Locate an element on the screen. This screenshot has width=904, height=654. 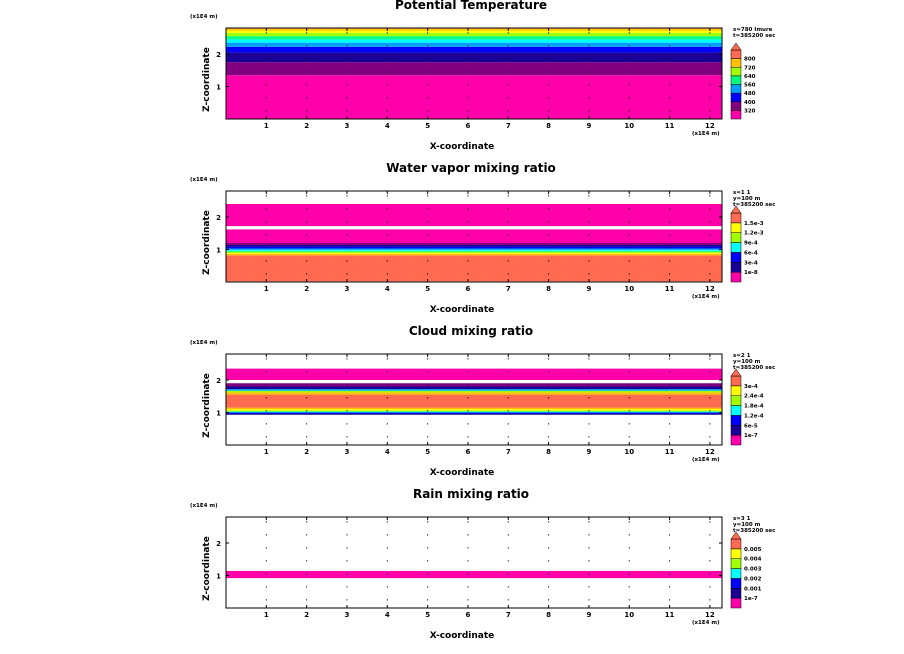
x-tick-label: 9 is located at coordinates (588, 615).